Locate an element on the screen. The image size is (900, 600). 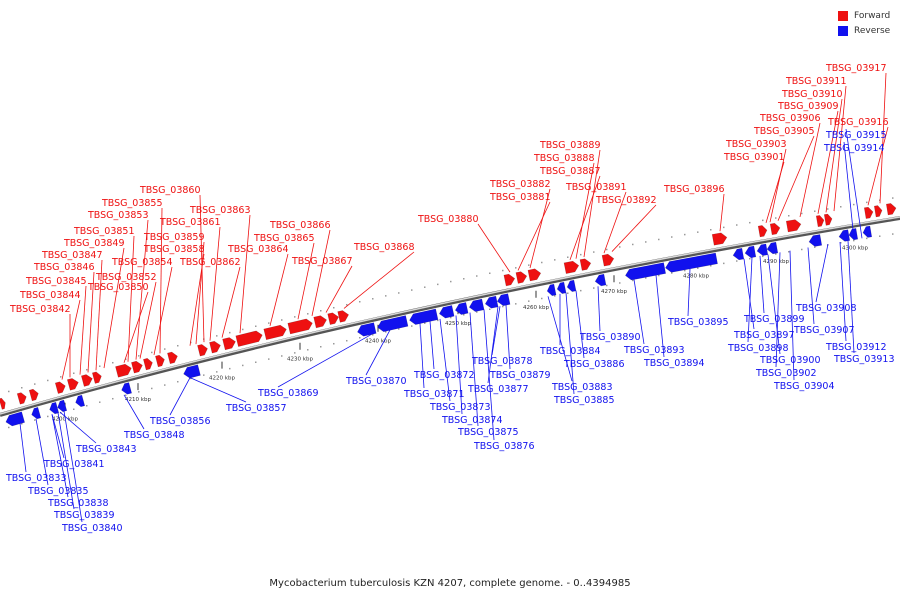
forward-gene-label: TBSG_03887 is located at coordinates (570, 171).